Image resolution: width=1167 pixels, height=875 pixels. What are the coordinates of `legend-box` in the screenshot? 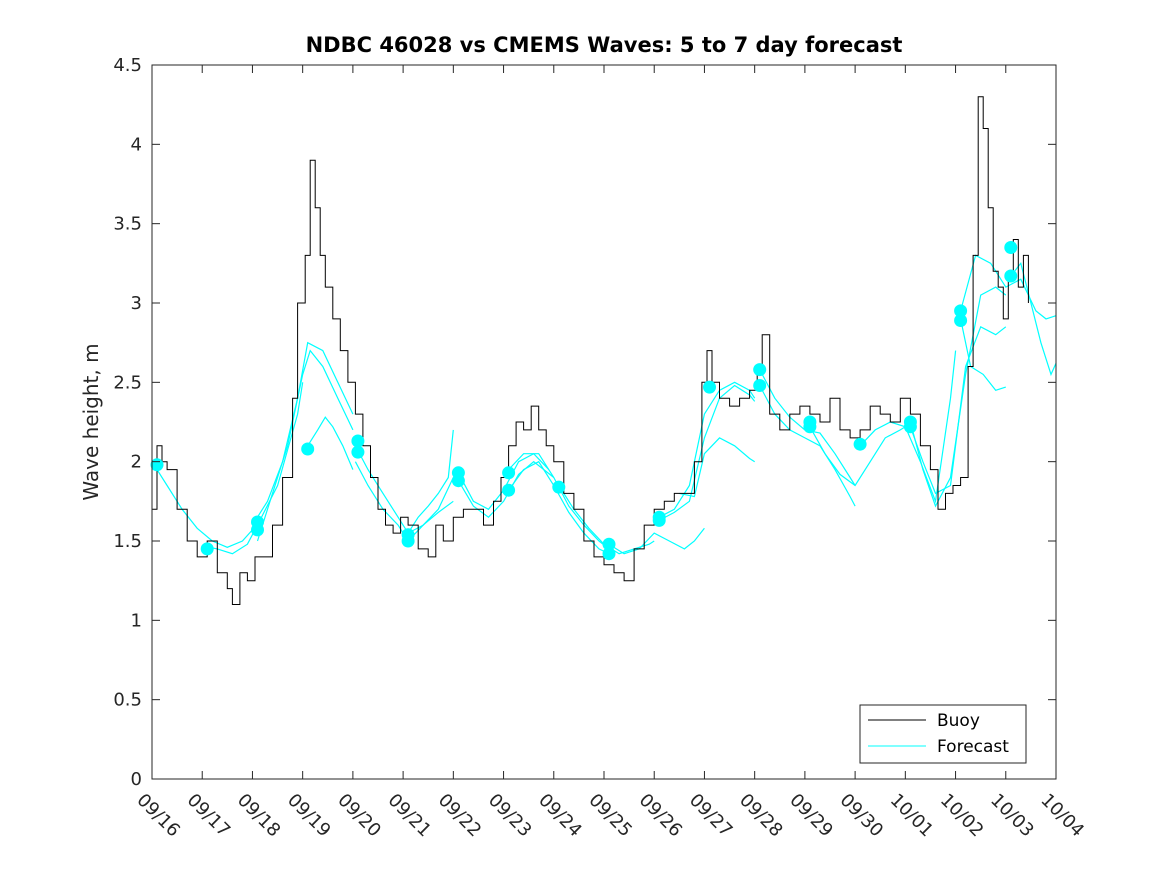 It's located at (943, 734).